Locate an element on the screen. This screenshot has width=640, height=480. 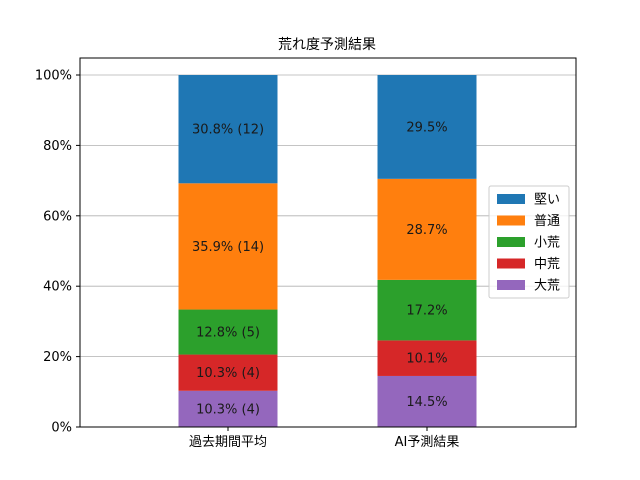
segment-label: 10.1% is located at coordinates (426, 359).